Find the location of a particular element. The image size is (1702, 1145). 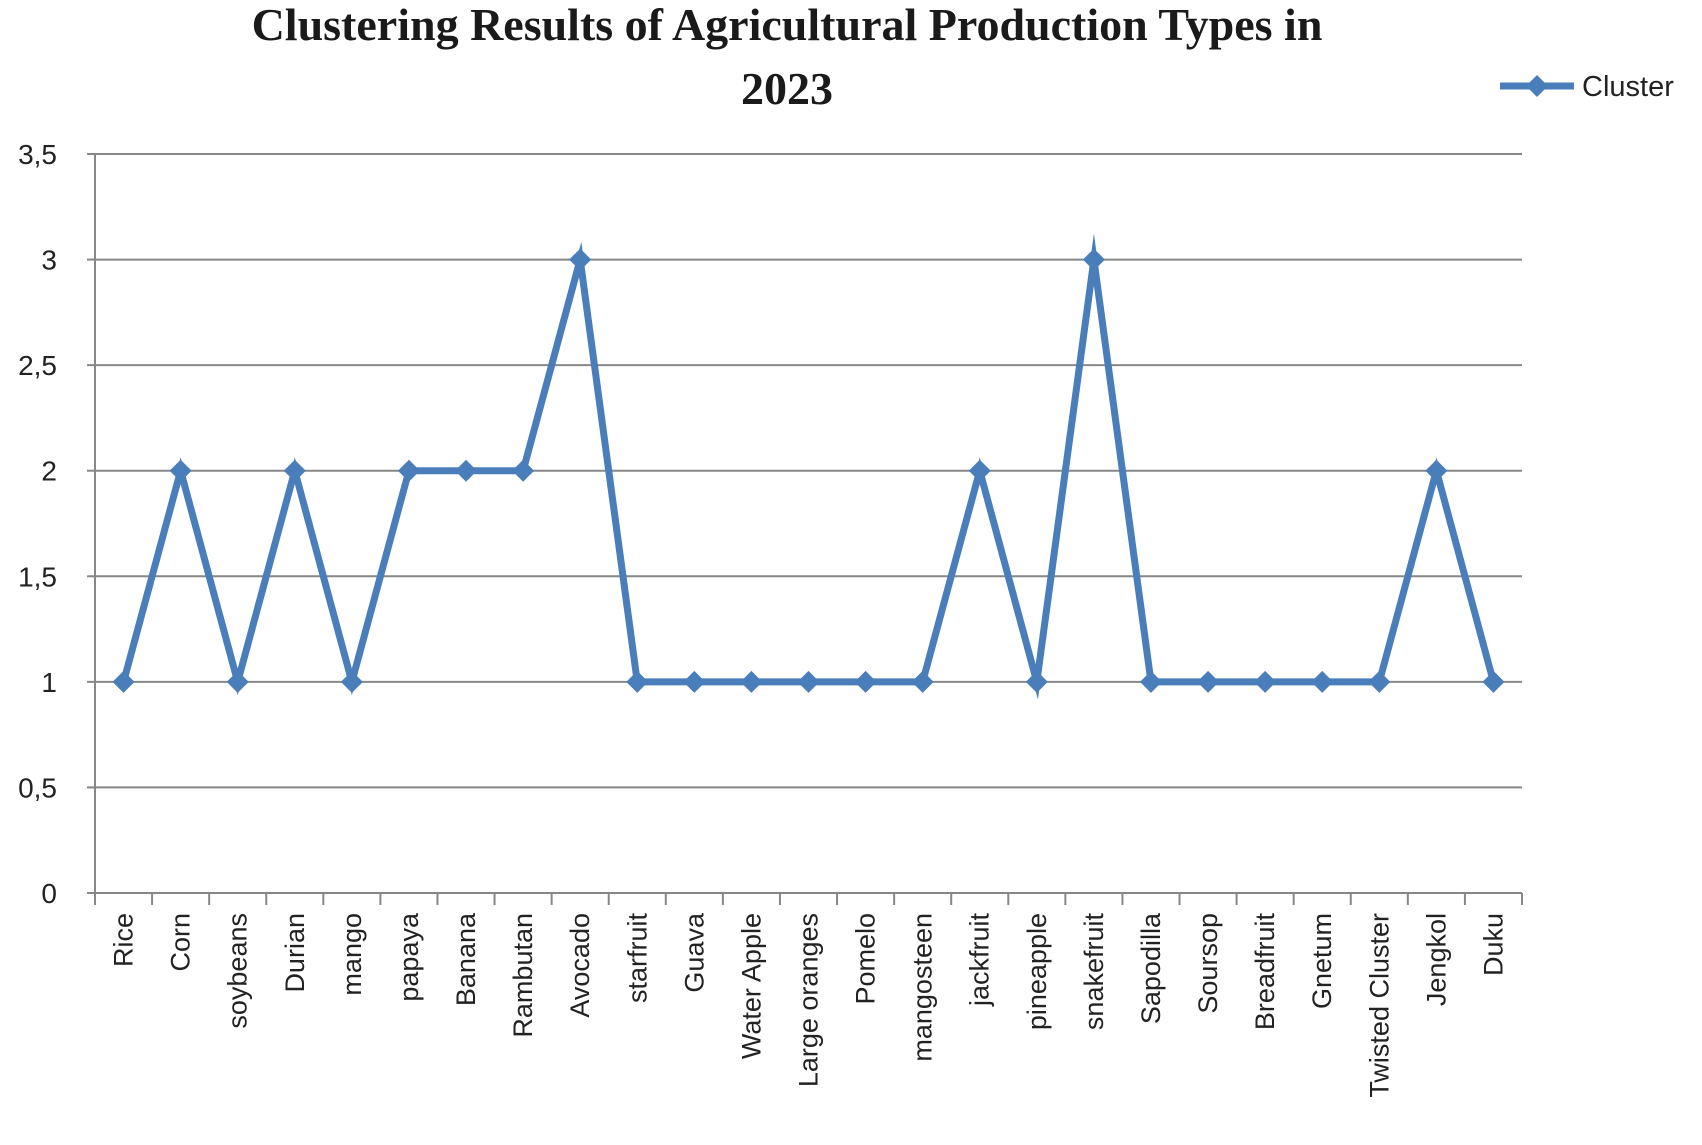

x-tick-label-2: soybeans is located at coordinates (238, 971).